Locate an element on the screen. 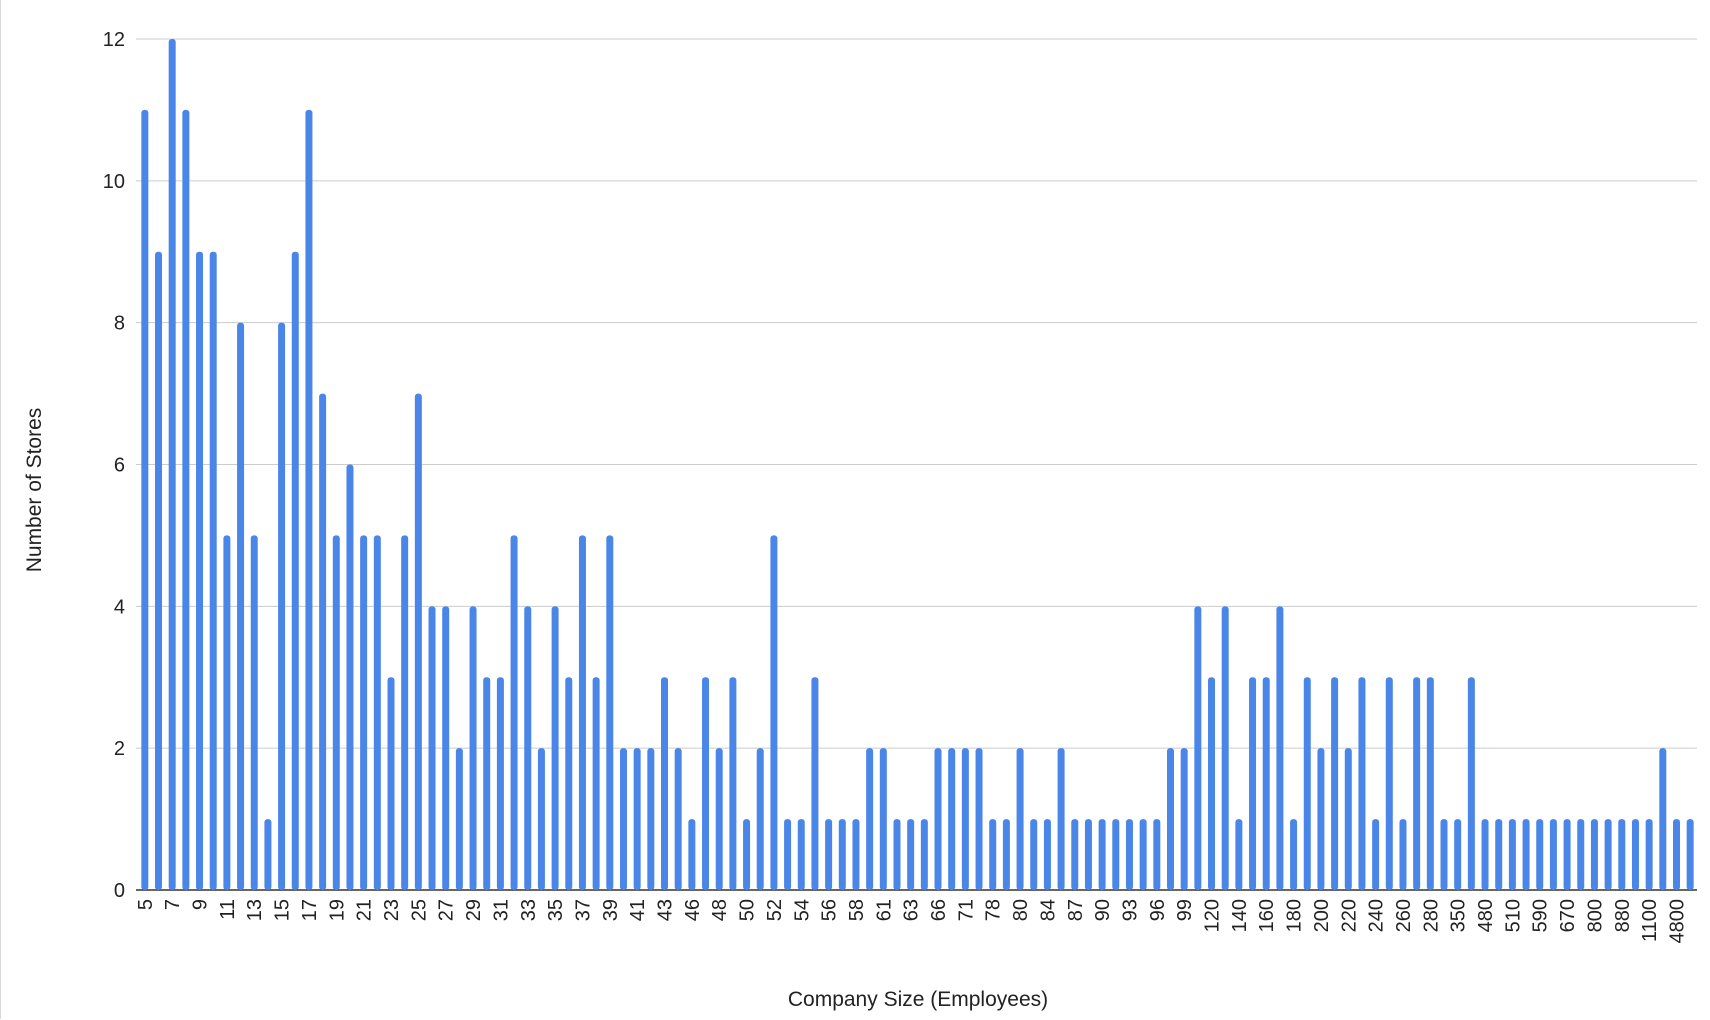 The image size is (1710, 1020). x-tick-label: 31 is located at coordinates (501, 910).